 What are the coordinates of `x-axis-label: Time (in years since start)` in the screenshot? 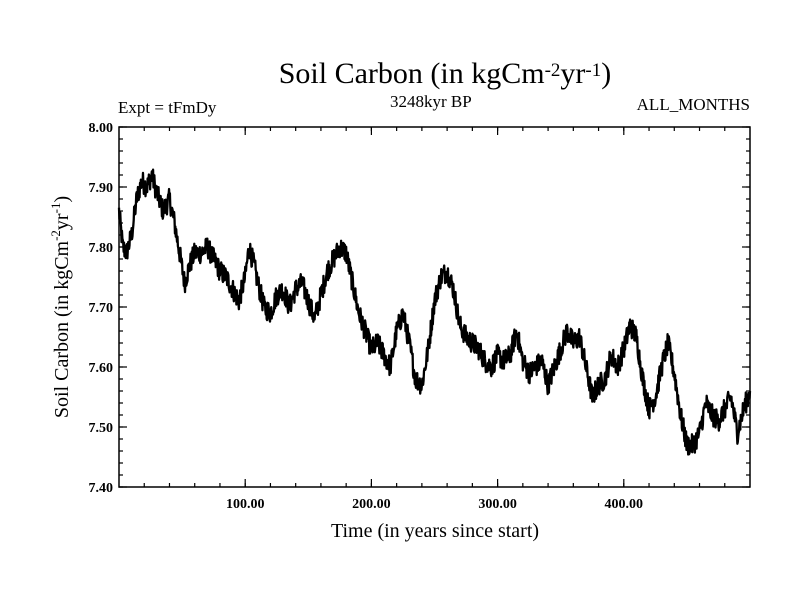 It's located at (435, 531).